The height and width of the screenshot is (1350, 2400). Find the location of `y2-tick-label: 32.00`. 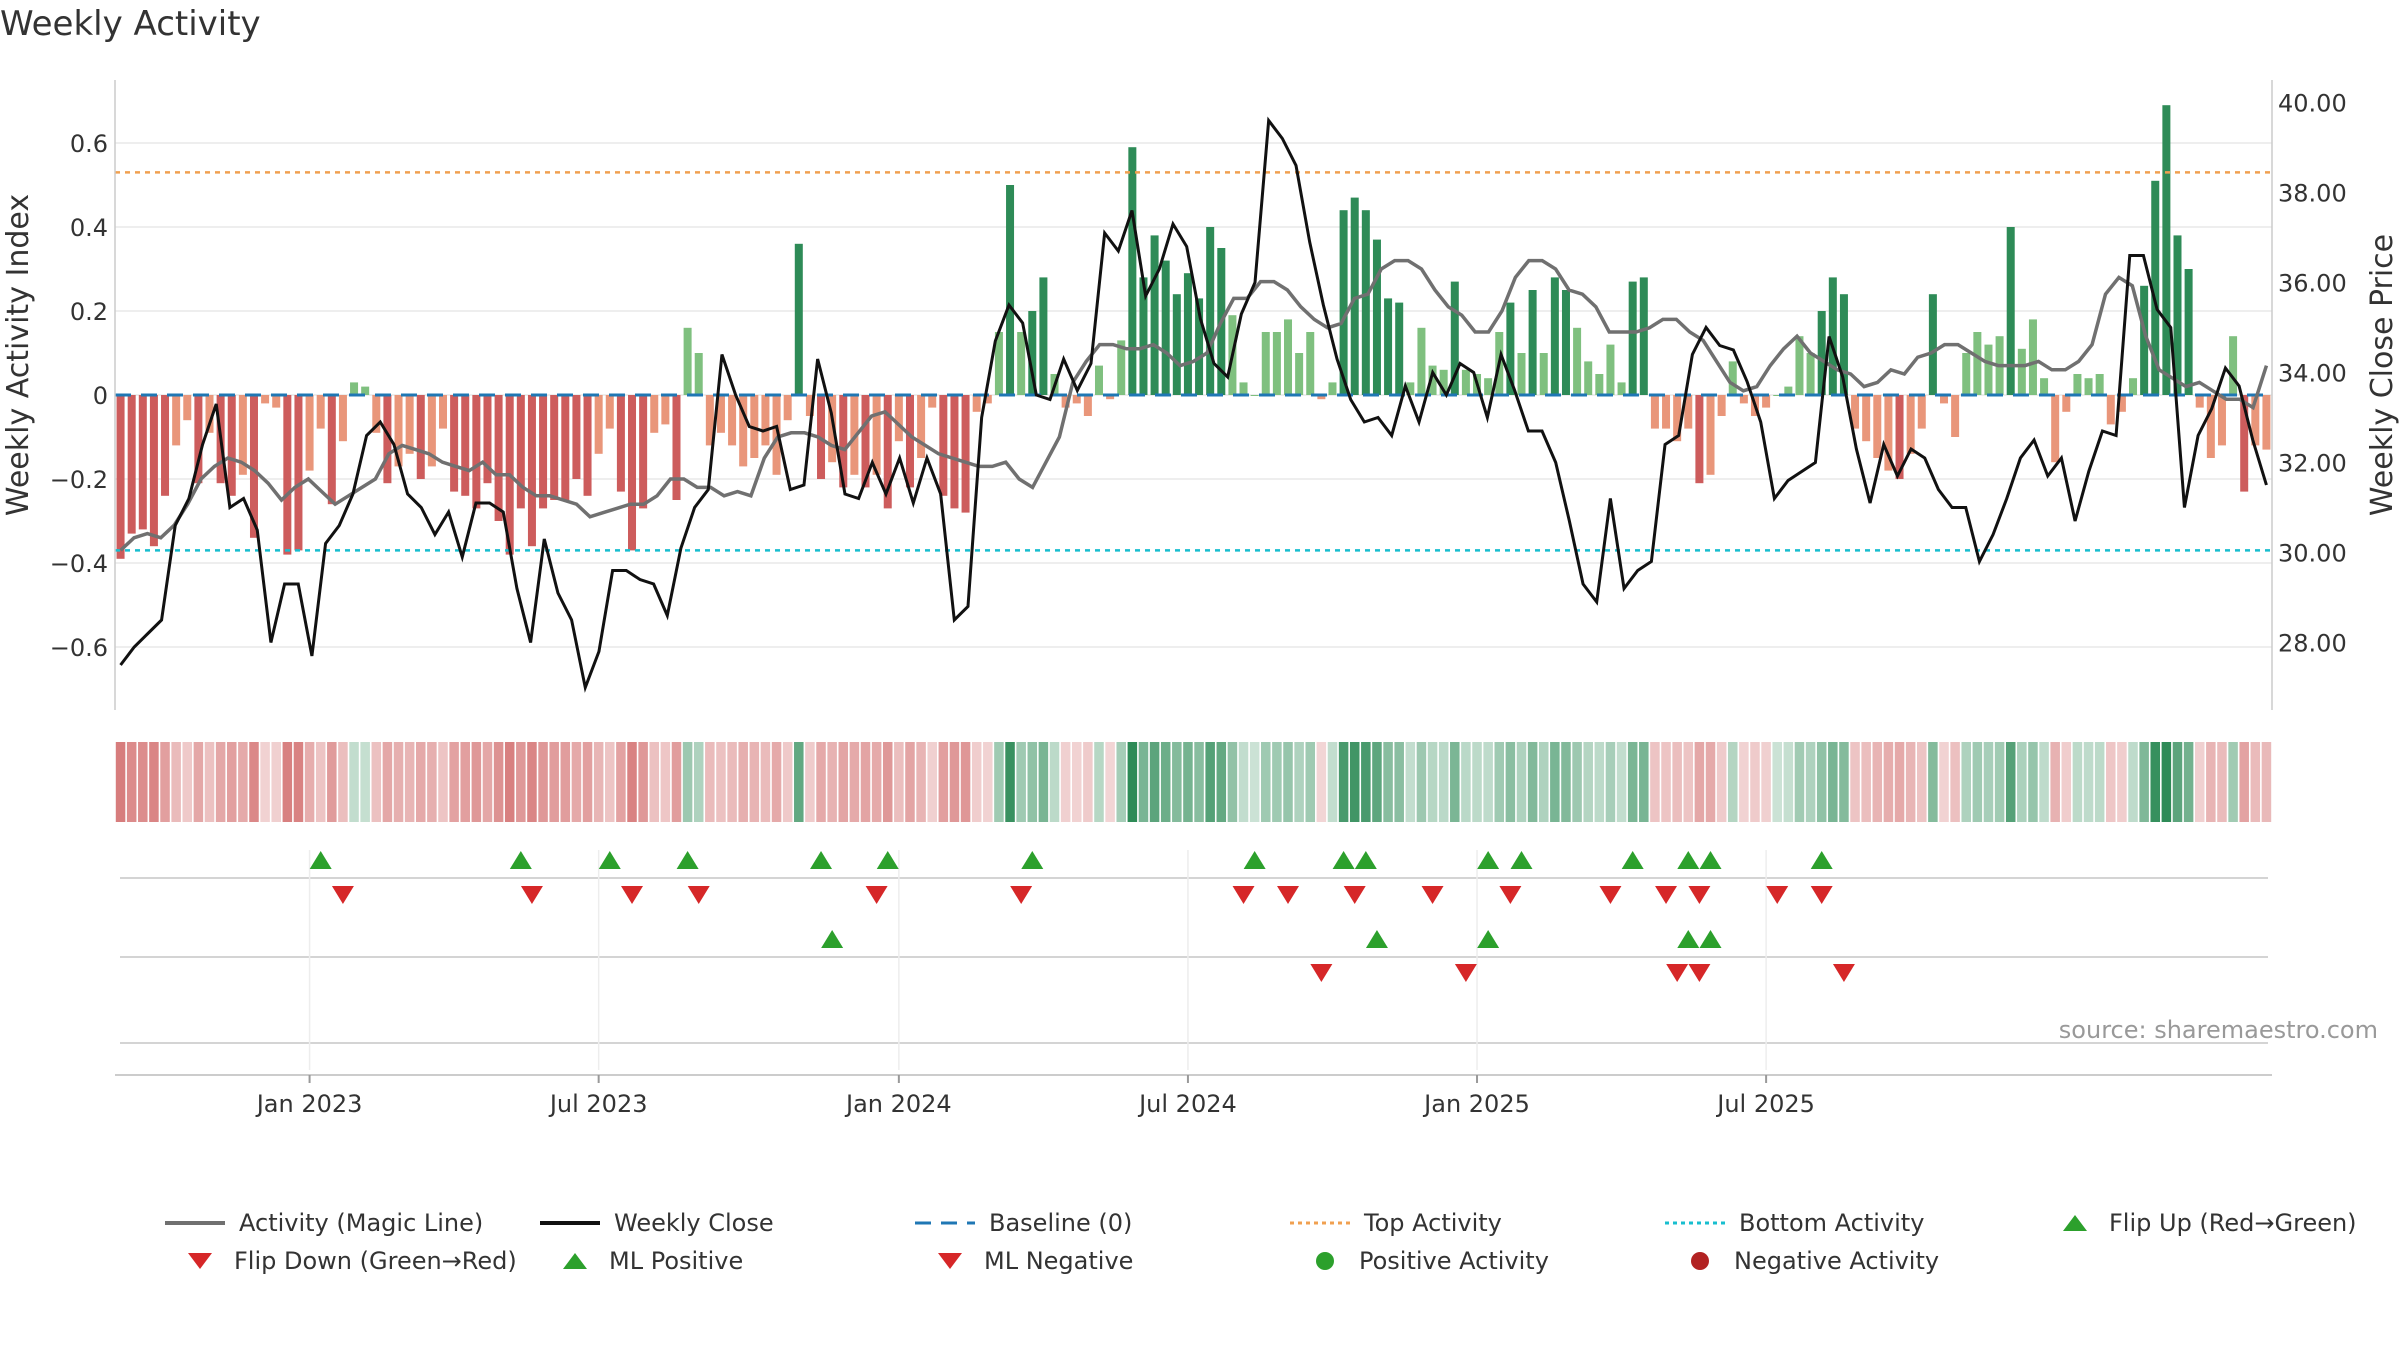

y2-tick-label: 32.00 is located at coordinates (2312, 464).